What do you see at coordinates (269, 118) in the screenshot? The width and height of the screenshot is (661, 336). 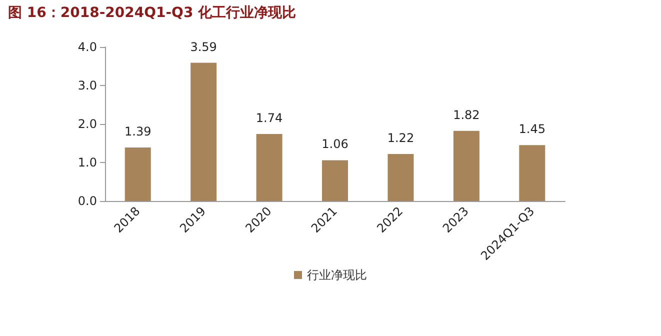 I see `data-label: 1.74` at bounding box center [269, 118].